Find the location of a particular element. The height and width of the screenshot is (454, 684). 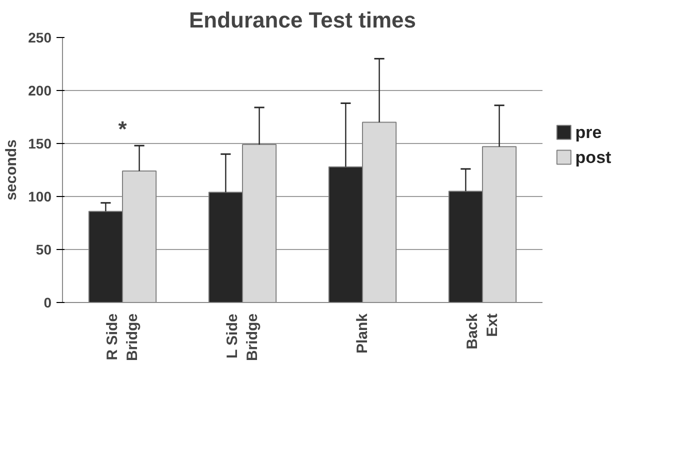

y-tick-label: 100 is located at coordinates (40, 196).